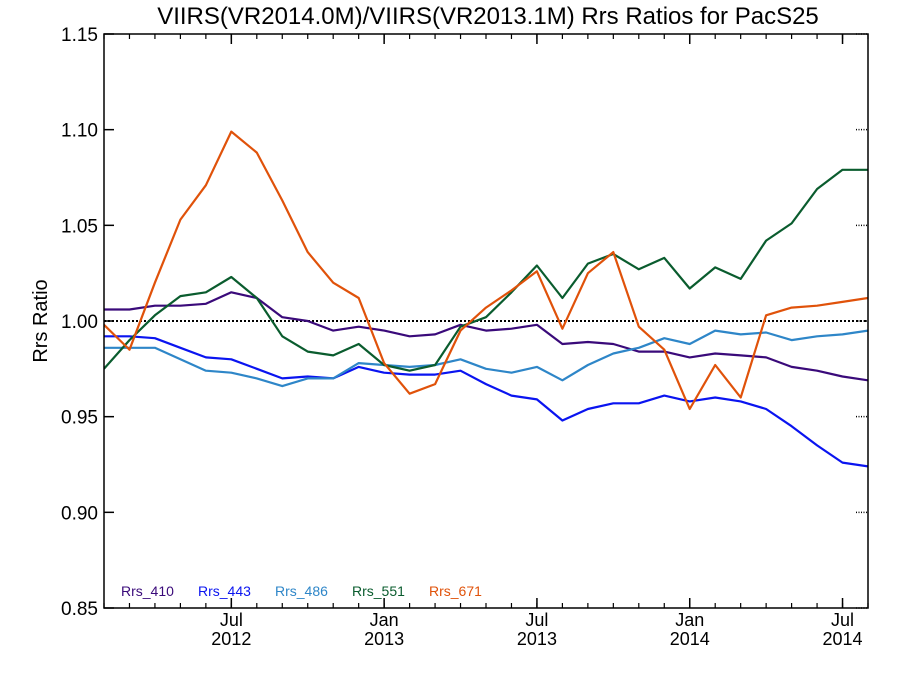 This screenshot has height=675, width=900. What do you see at coordinates (79, 609) in the screenshot?
I see `y-tick-label: 0.85` at bounding box center [79, 609].